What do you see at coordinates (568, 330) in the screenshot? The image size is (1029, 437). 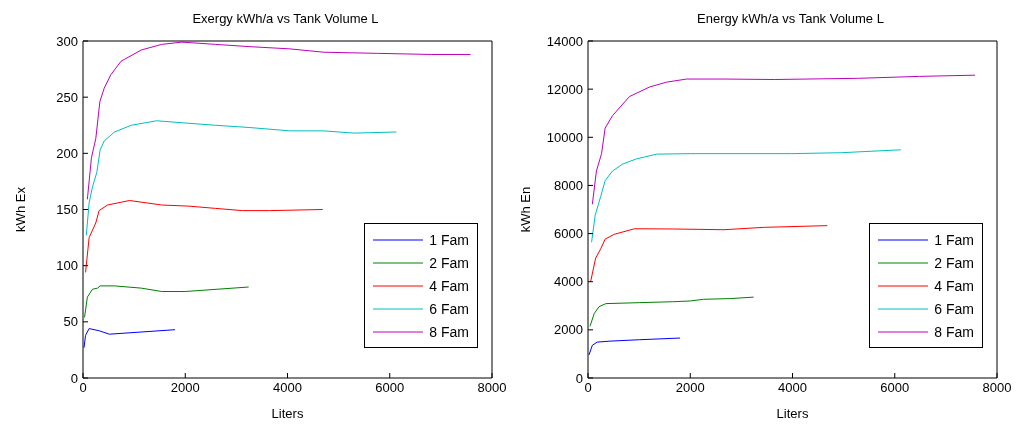 I see `y-tick-label: 2000` at bounding box center [568, 330].